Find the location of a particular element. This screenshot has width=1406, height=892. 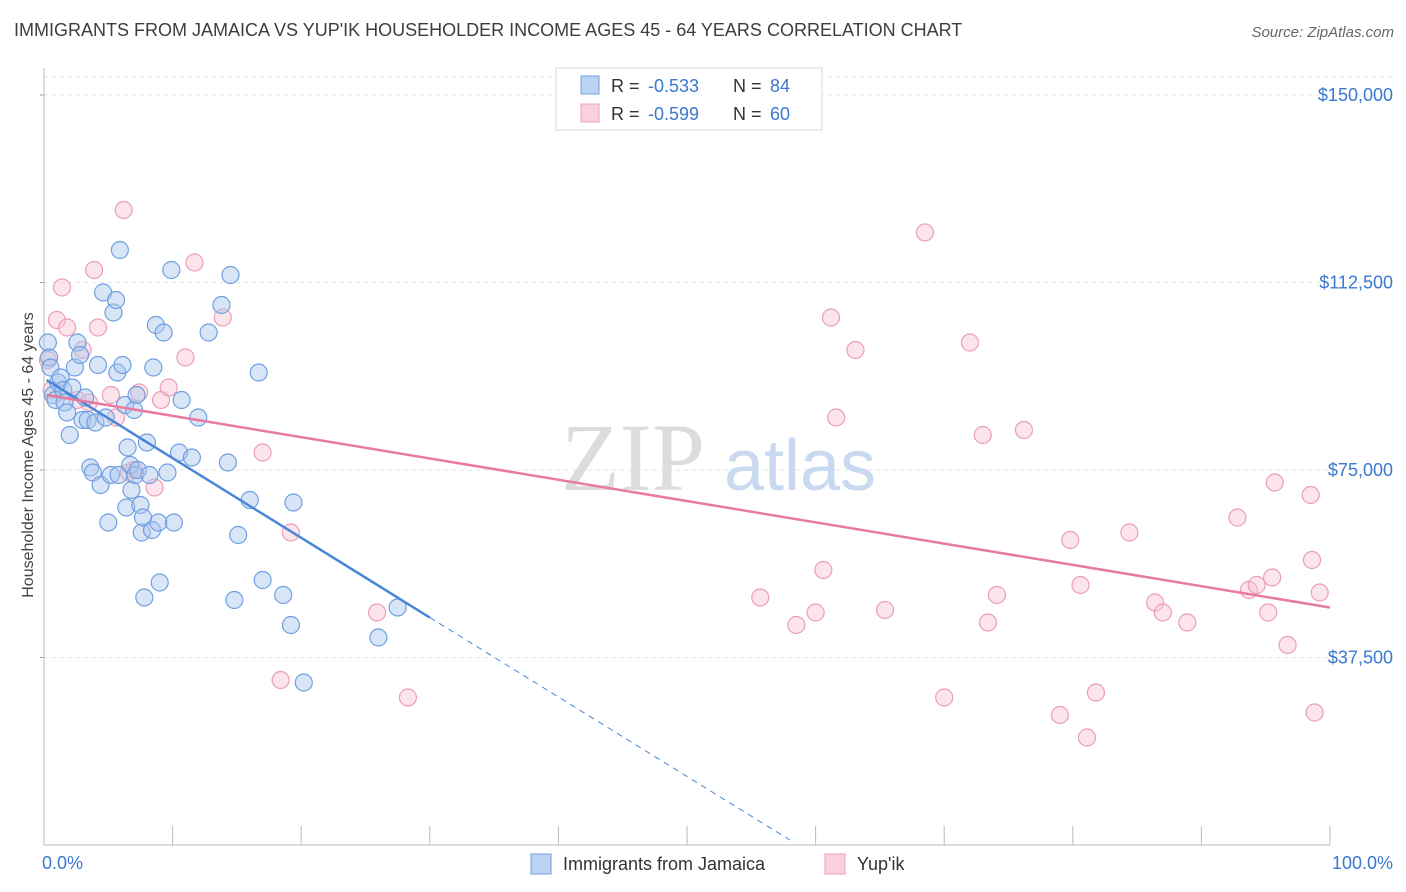

r-label-blue: R = is located at coordinates (625, 86).